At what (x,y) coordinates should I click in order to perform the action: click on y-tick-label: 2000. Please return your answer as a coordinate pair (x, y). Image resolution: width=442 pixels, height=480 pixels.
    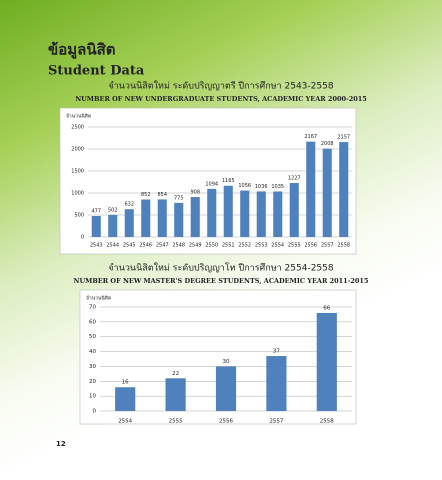
    Looking at the image, I should click on (77, 150).